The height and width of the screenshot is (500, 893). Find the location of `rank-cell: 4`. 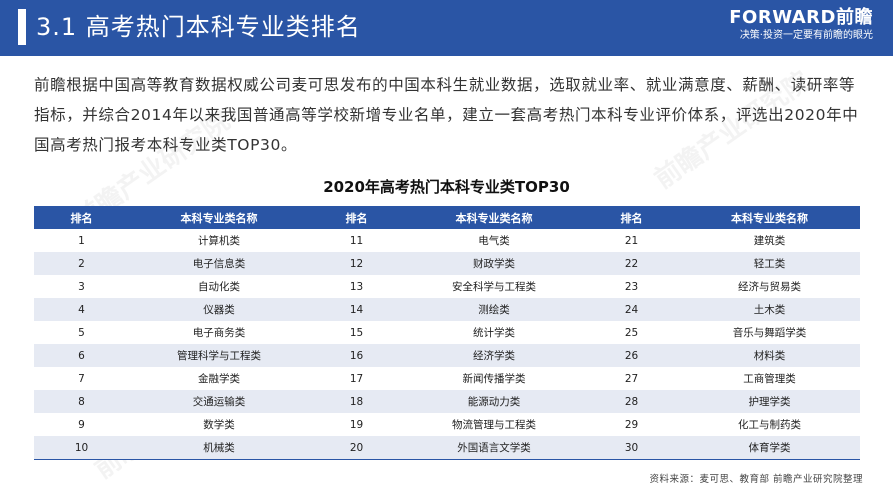

rank-cell: 4 is located at coordinates (81, 309).